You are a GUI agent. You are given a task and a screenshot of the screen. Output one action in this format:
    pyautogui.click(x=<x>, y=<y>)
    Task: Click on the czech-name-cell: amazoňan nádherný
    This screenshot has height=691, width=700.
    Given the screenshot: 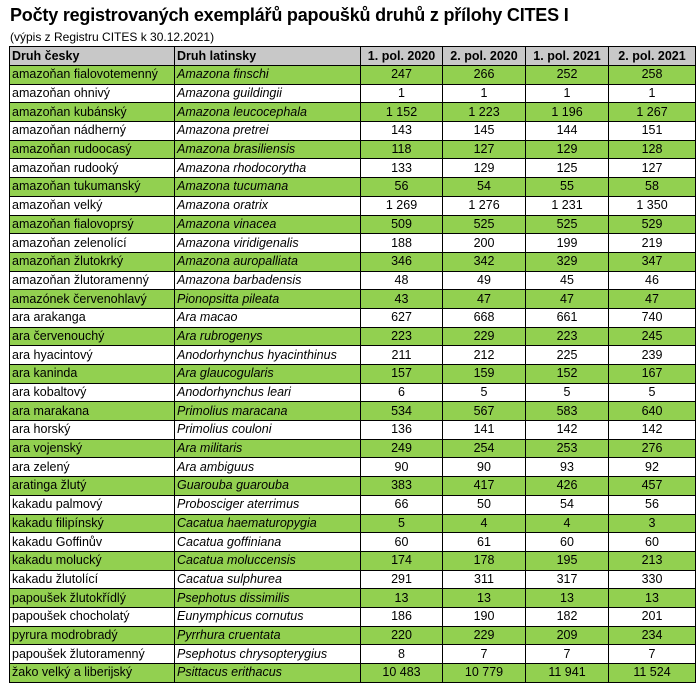 What is the action you would take?
    pyautogui.click(x=92, y=131)
    